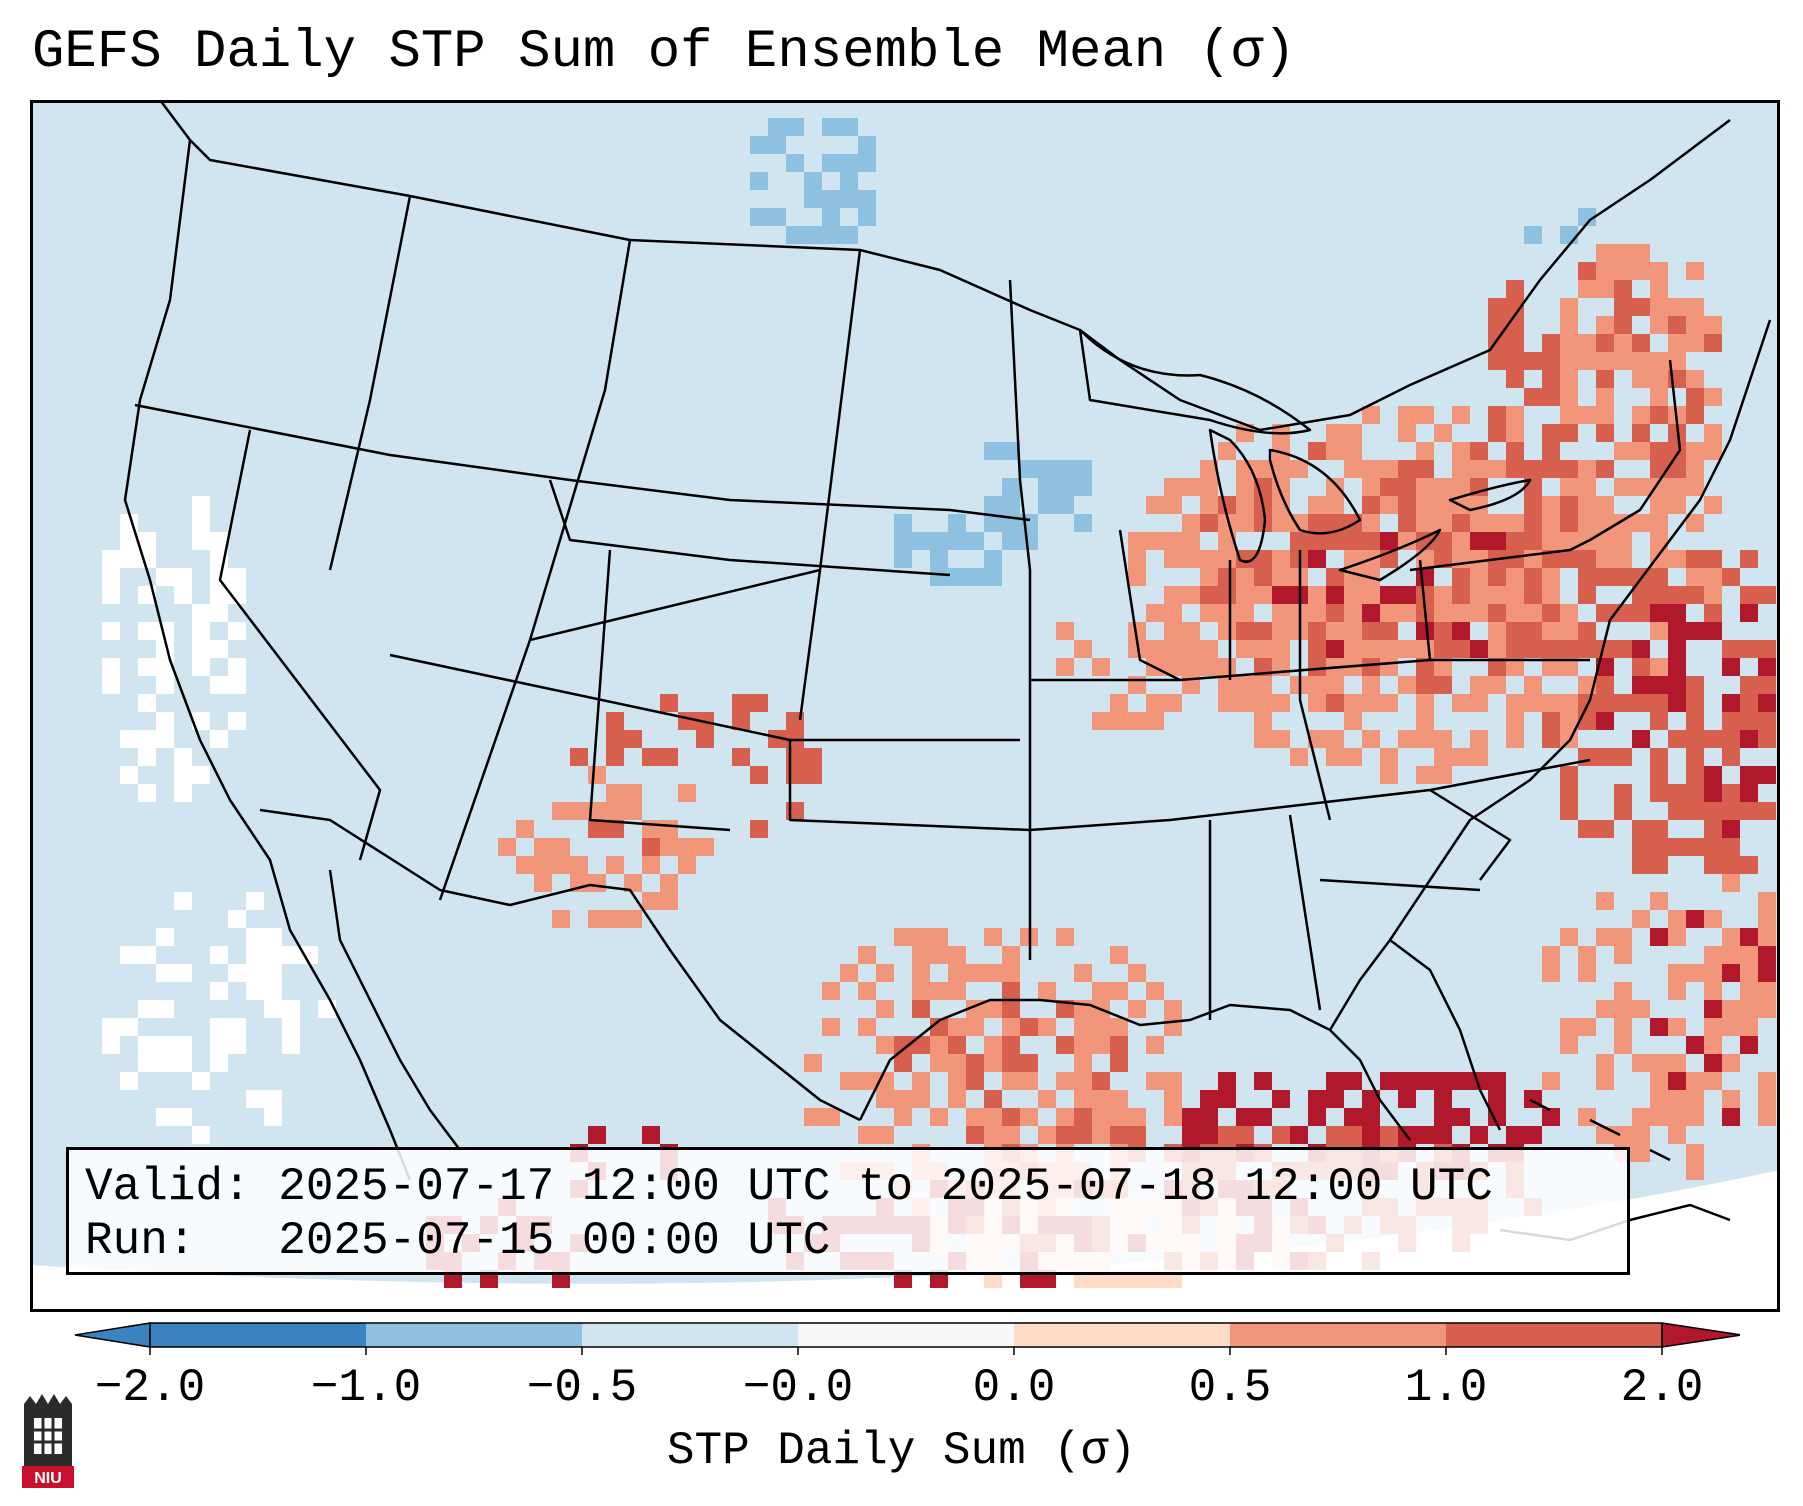  I want to click on lake-huron, so click(1315, 491).